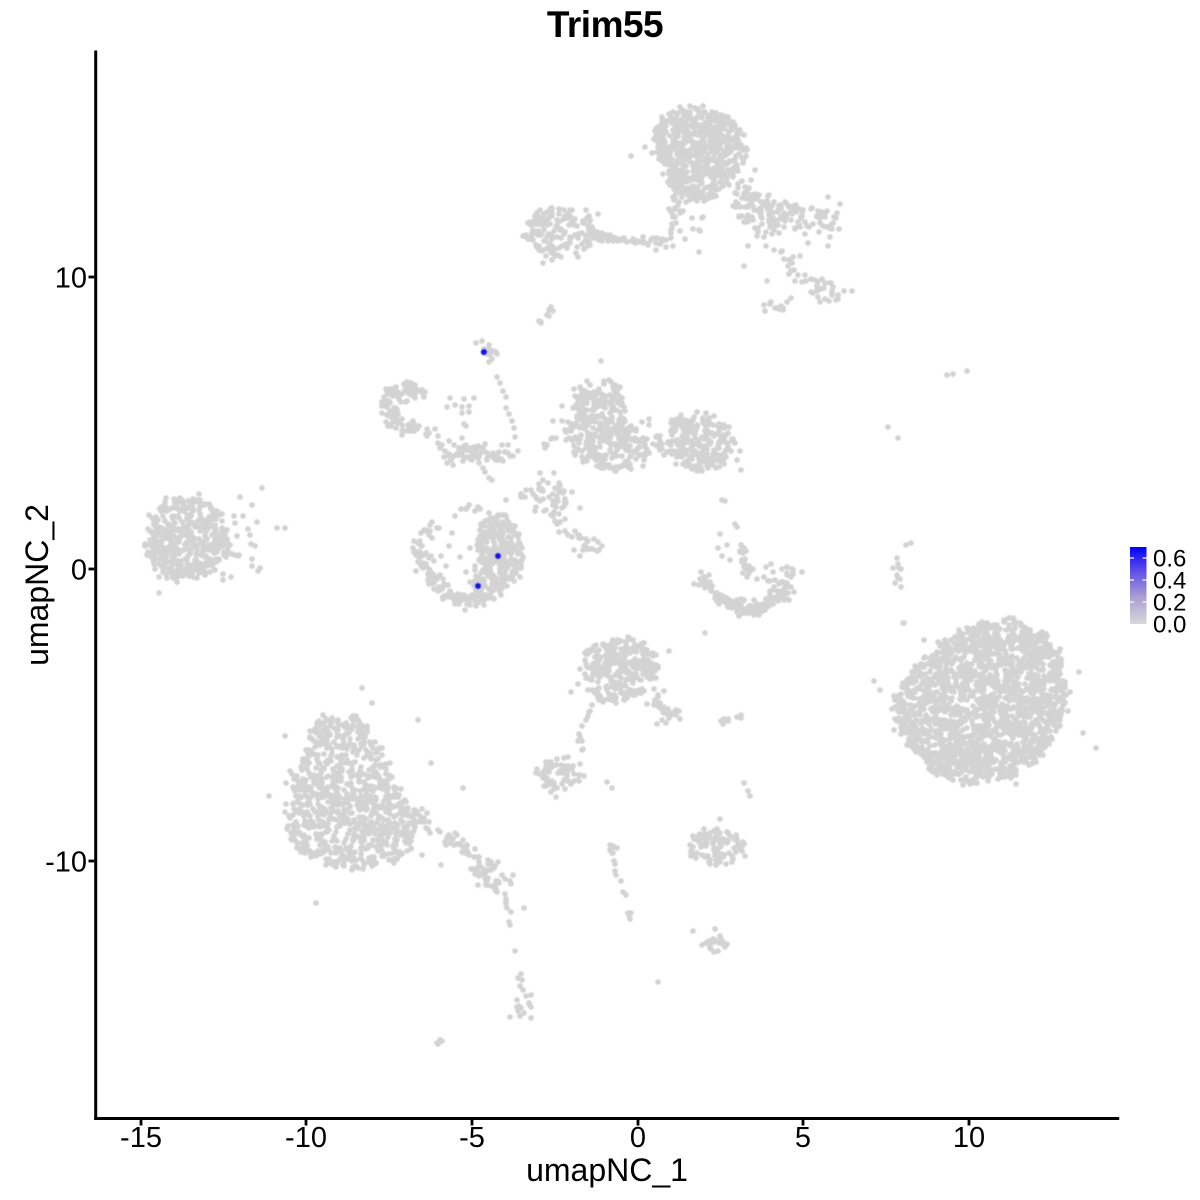  What do you see at coordinates (1169, 603) in the screenshot?
I see `svg-text: 0.2` at bounding box center [1169, 603].